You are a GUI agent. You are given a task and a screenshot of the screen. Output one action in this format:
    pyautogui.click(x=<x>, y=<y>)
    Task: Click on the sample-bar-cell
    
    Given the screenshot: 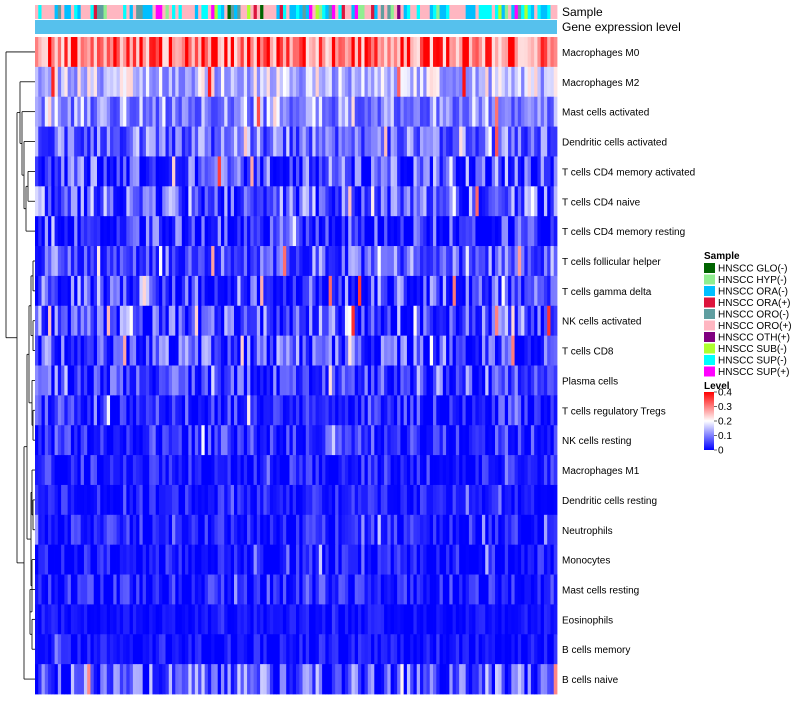 What is the action you would take?
    pyautogui.click(x=242, y=12)
    